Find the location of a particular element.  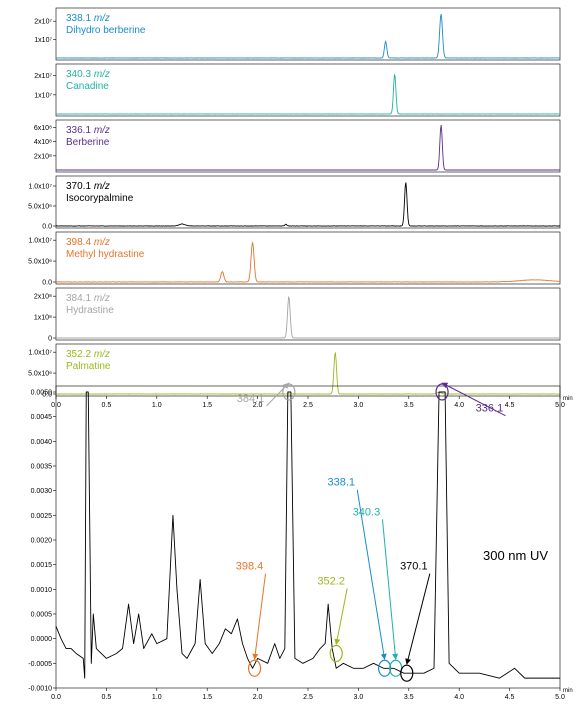

mz-label: 338.1 m/z is located at coordinates (88, 18).